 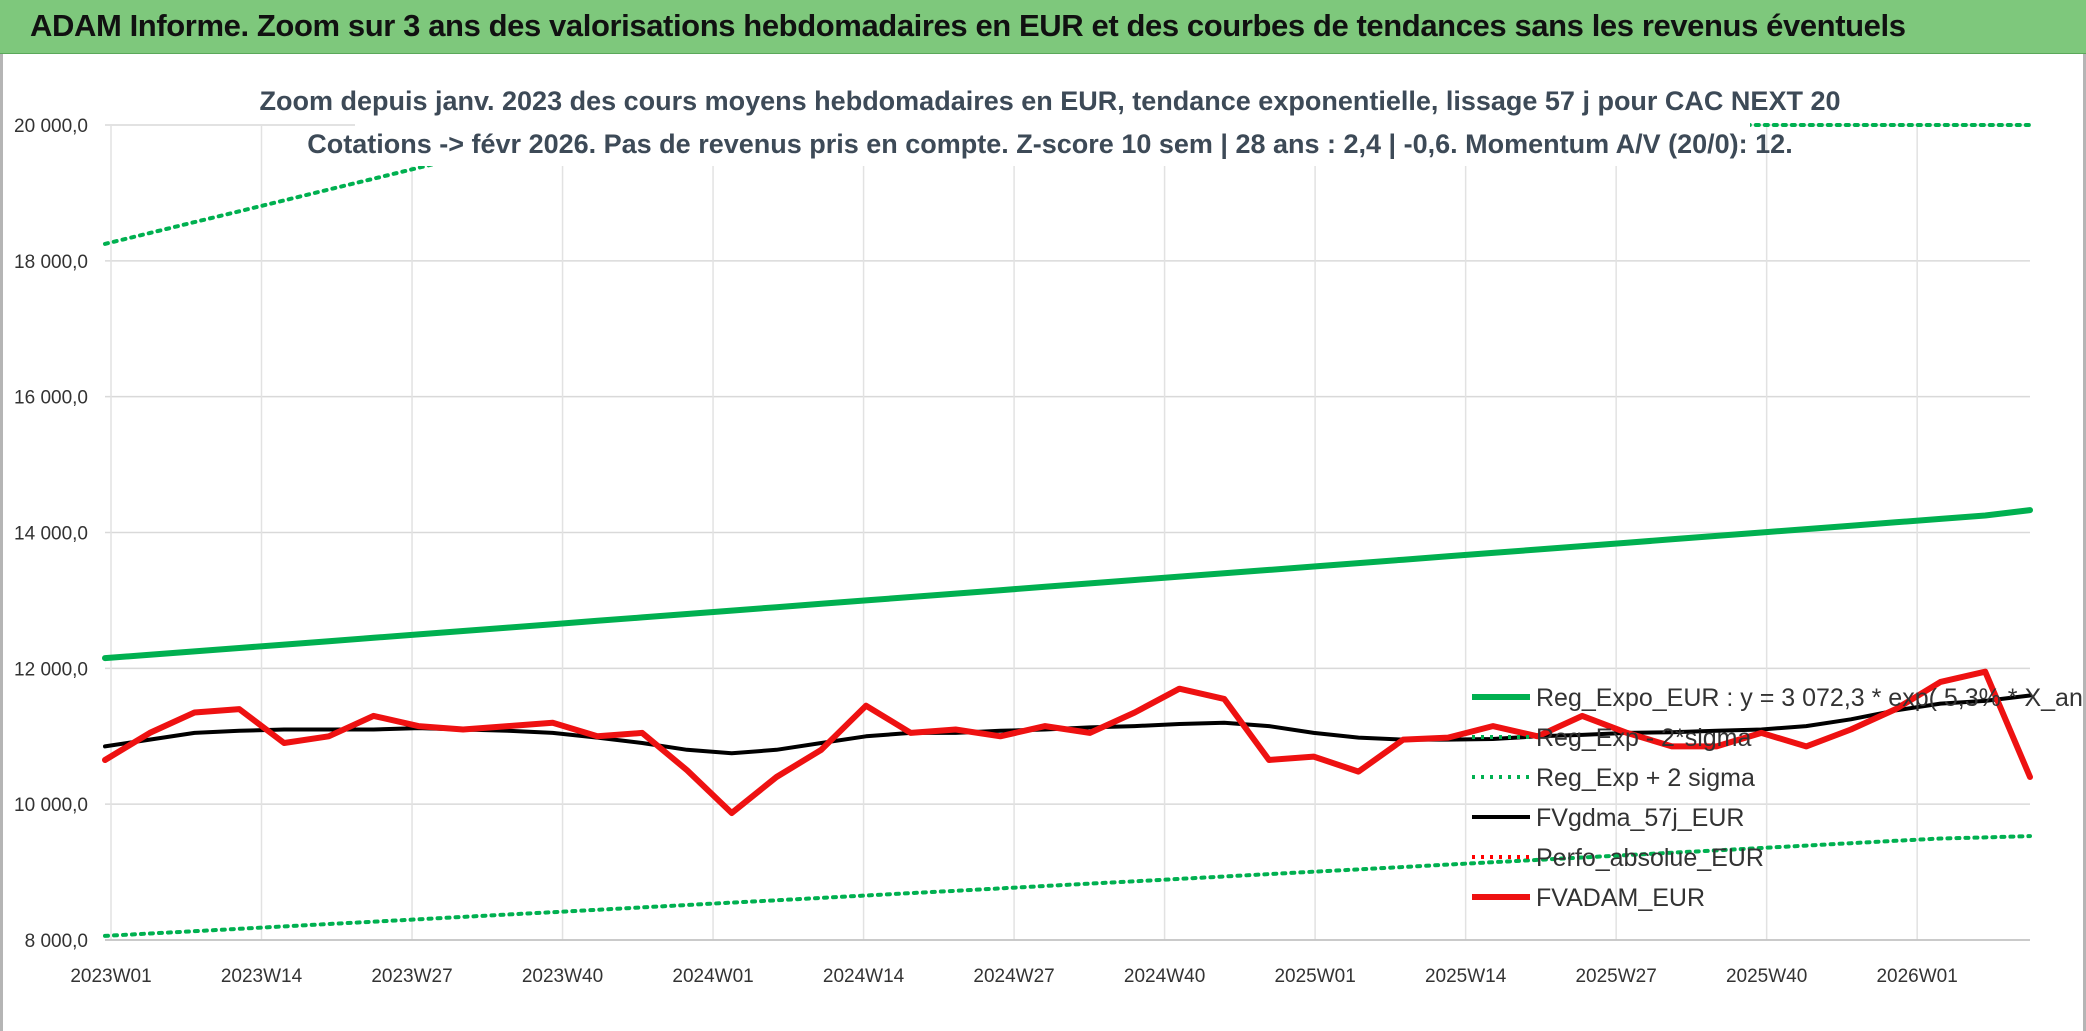 I want to click on x-tick-label: 2023W27, so click(x=411, y=976).